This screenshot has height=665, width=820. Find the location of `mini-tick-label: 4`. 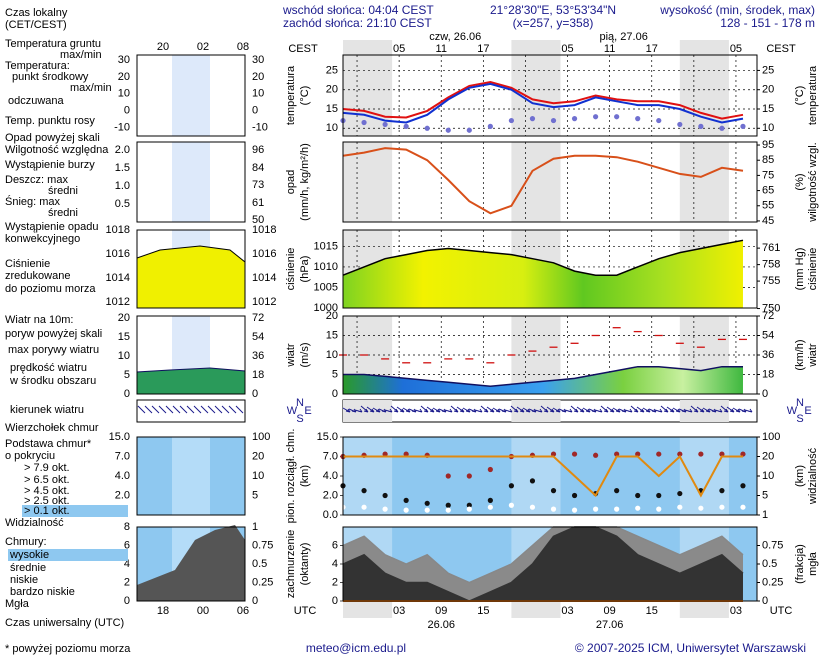

mini-tick-label: 4 is located at coordinates (127, 564).